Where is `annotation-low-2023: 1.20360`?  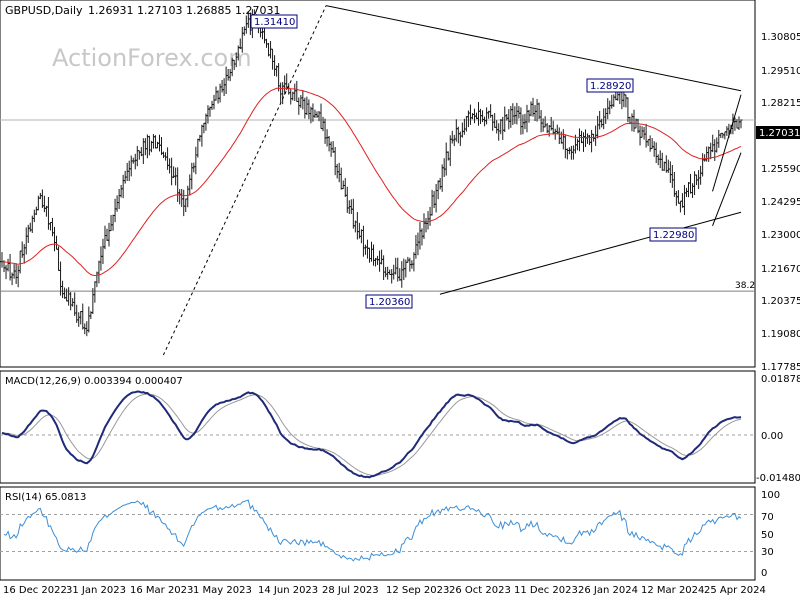 annotation-low-2023: 1.20360 is located at coordinates (389, 301).